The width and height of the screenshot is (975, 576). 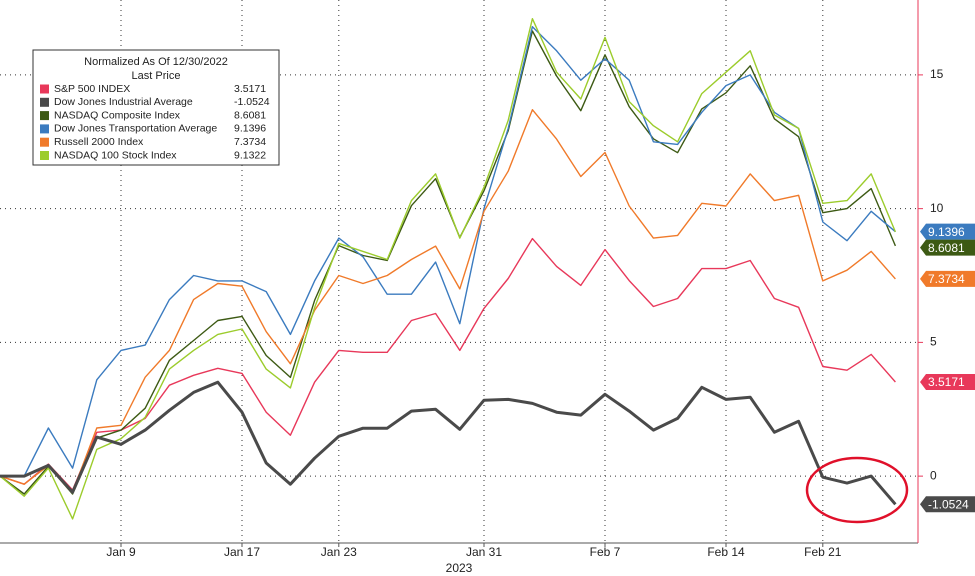 I want to click on x-tick-label: Jan 23, so click(x=339, y=552).